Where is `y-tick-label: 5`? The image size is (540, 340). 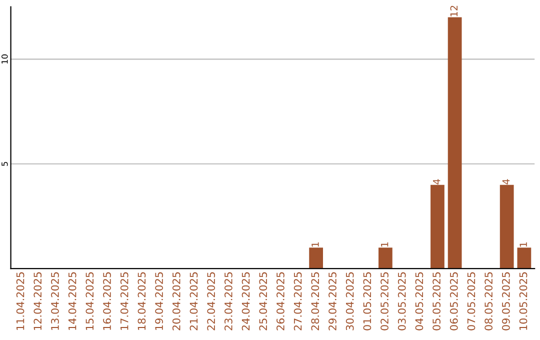 y-tick-label: 5 is located at coordinates (5, 164).